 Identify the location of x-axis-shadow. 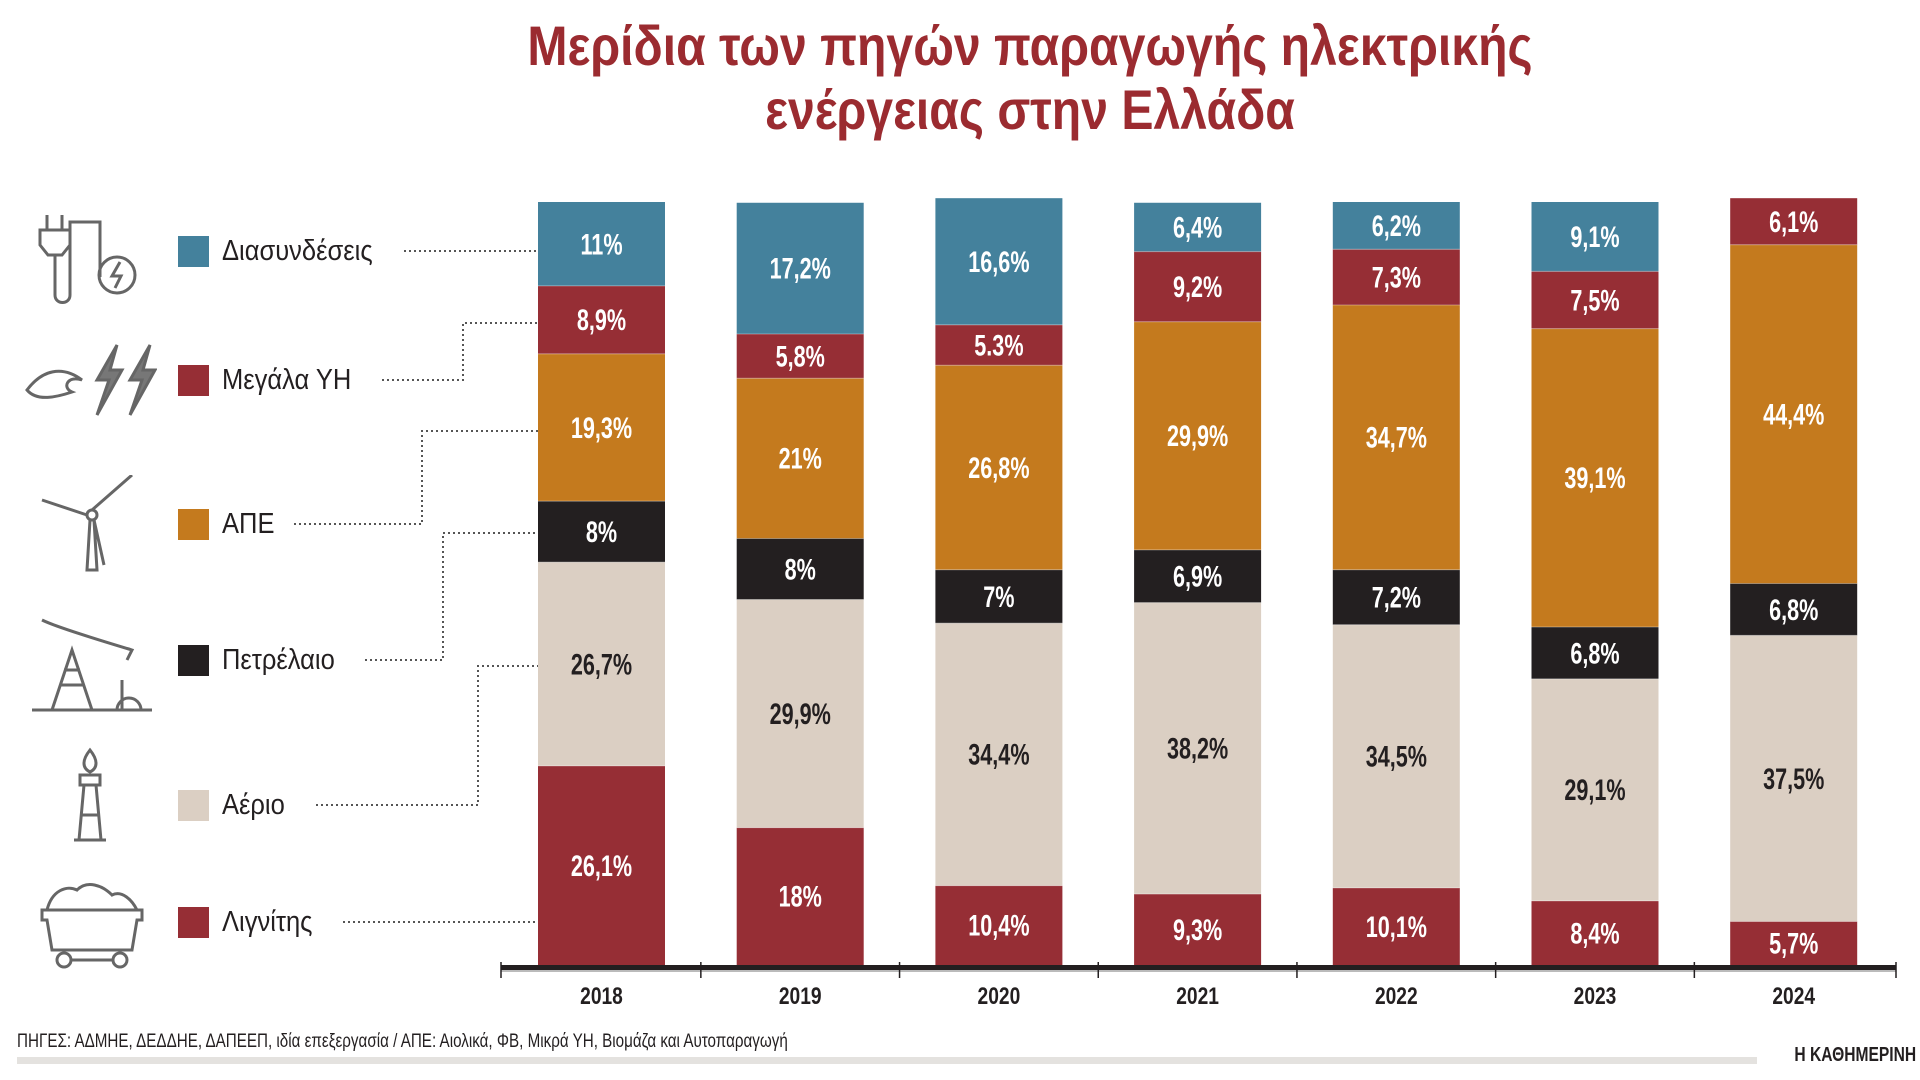
(1198, 971).